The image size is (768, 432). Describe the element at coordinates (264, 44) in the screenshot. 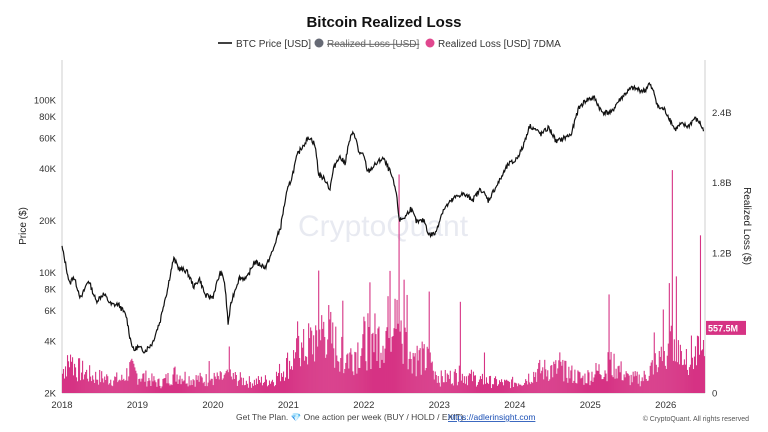

I see `legend-item-btc-price: BTC Price [USD]` at that location.